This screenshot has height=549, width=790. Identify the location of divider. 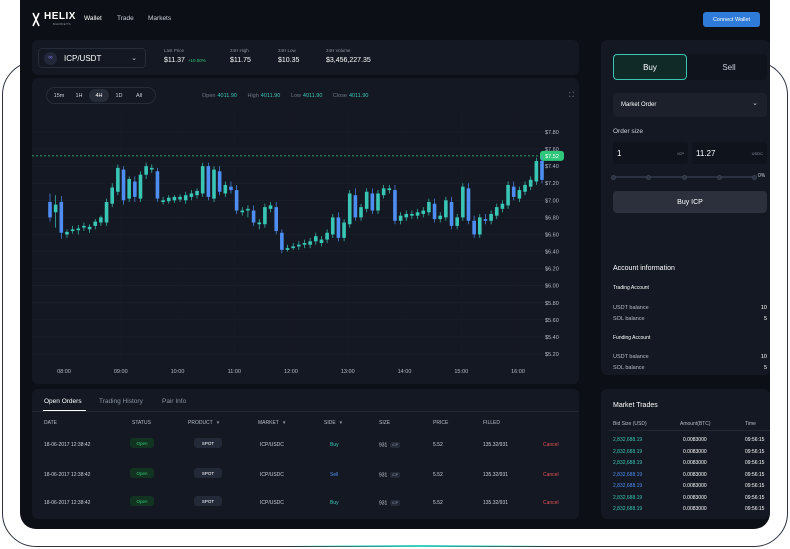
(689, 430).